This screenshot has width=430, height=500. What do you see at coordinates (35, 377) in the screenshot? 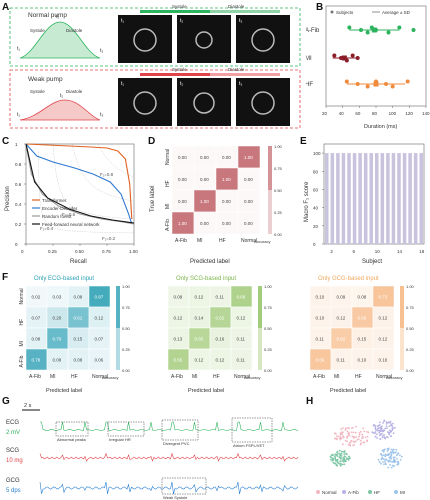
I see `panel-f-x-label: A-Fib` at bounding box center [35, 377].